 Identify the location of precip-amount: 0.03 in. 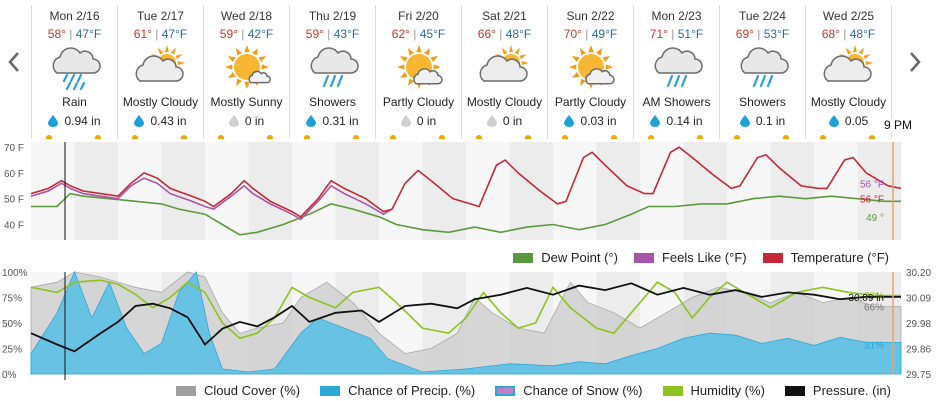
(598, 121).